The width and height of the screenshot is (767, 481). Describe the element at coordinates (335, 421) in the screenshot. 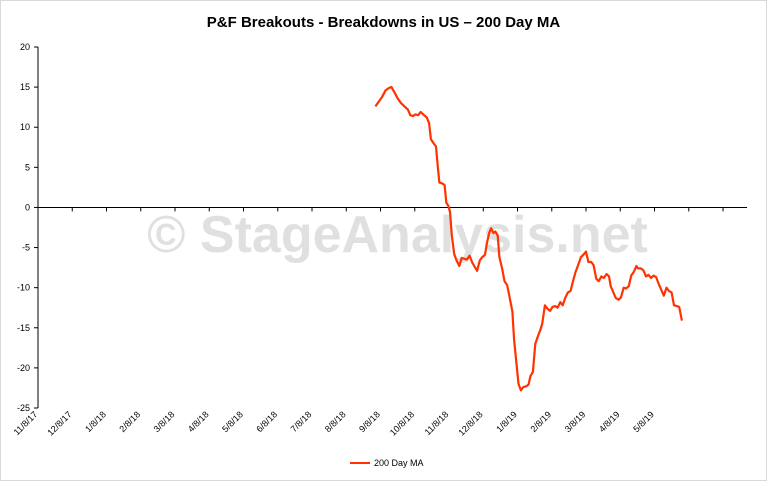

I see `x-tick-label: 8/8/18` at that location.